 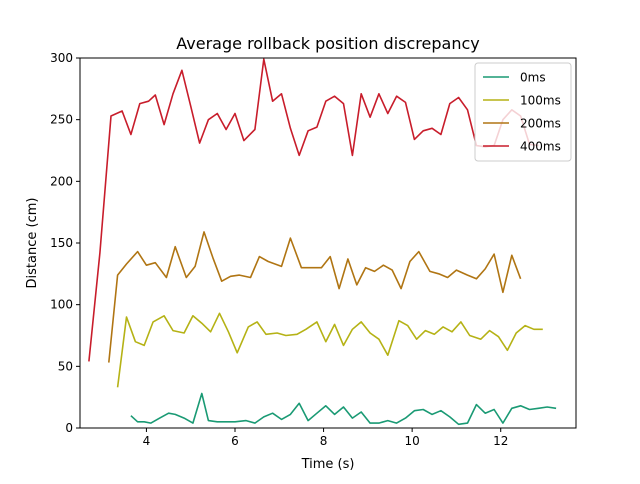 I want to click on y-tick-label: 300, so click(x=61, y=58).